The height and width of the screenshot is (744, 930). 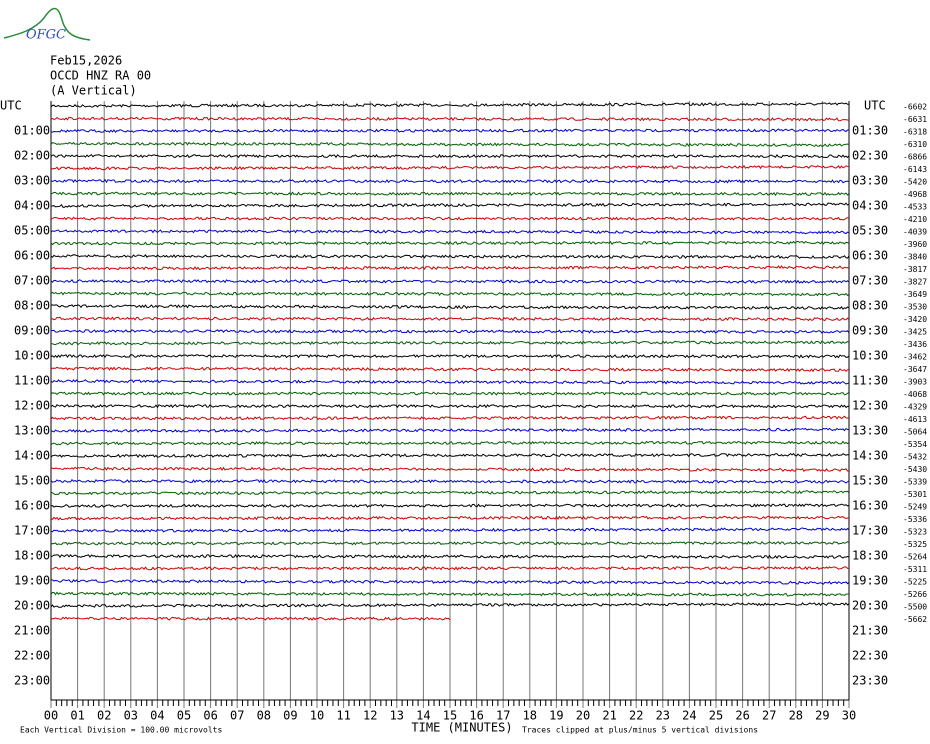 I want to click on x-tick-label: 30, so click(x=849, y=716).